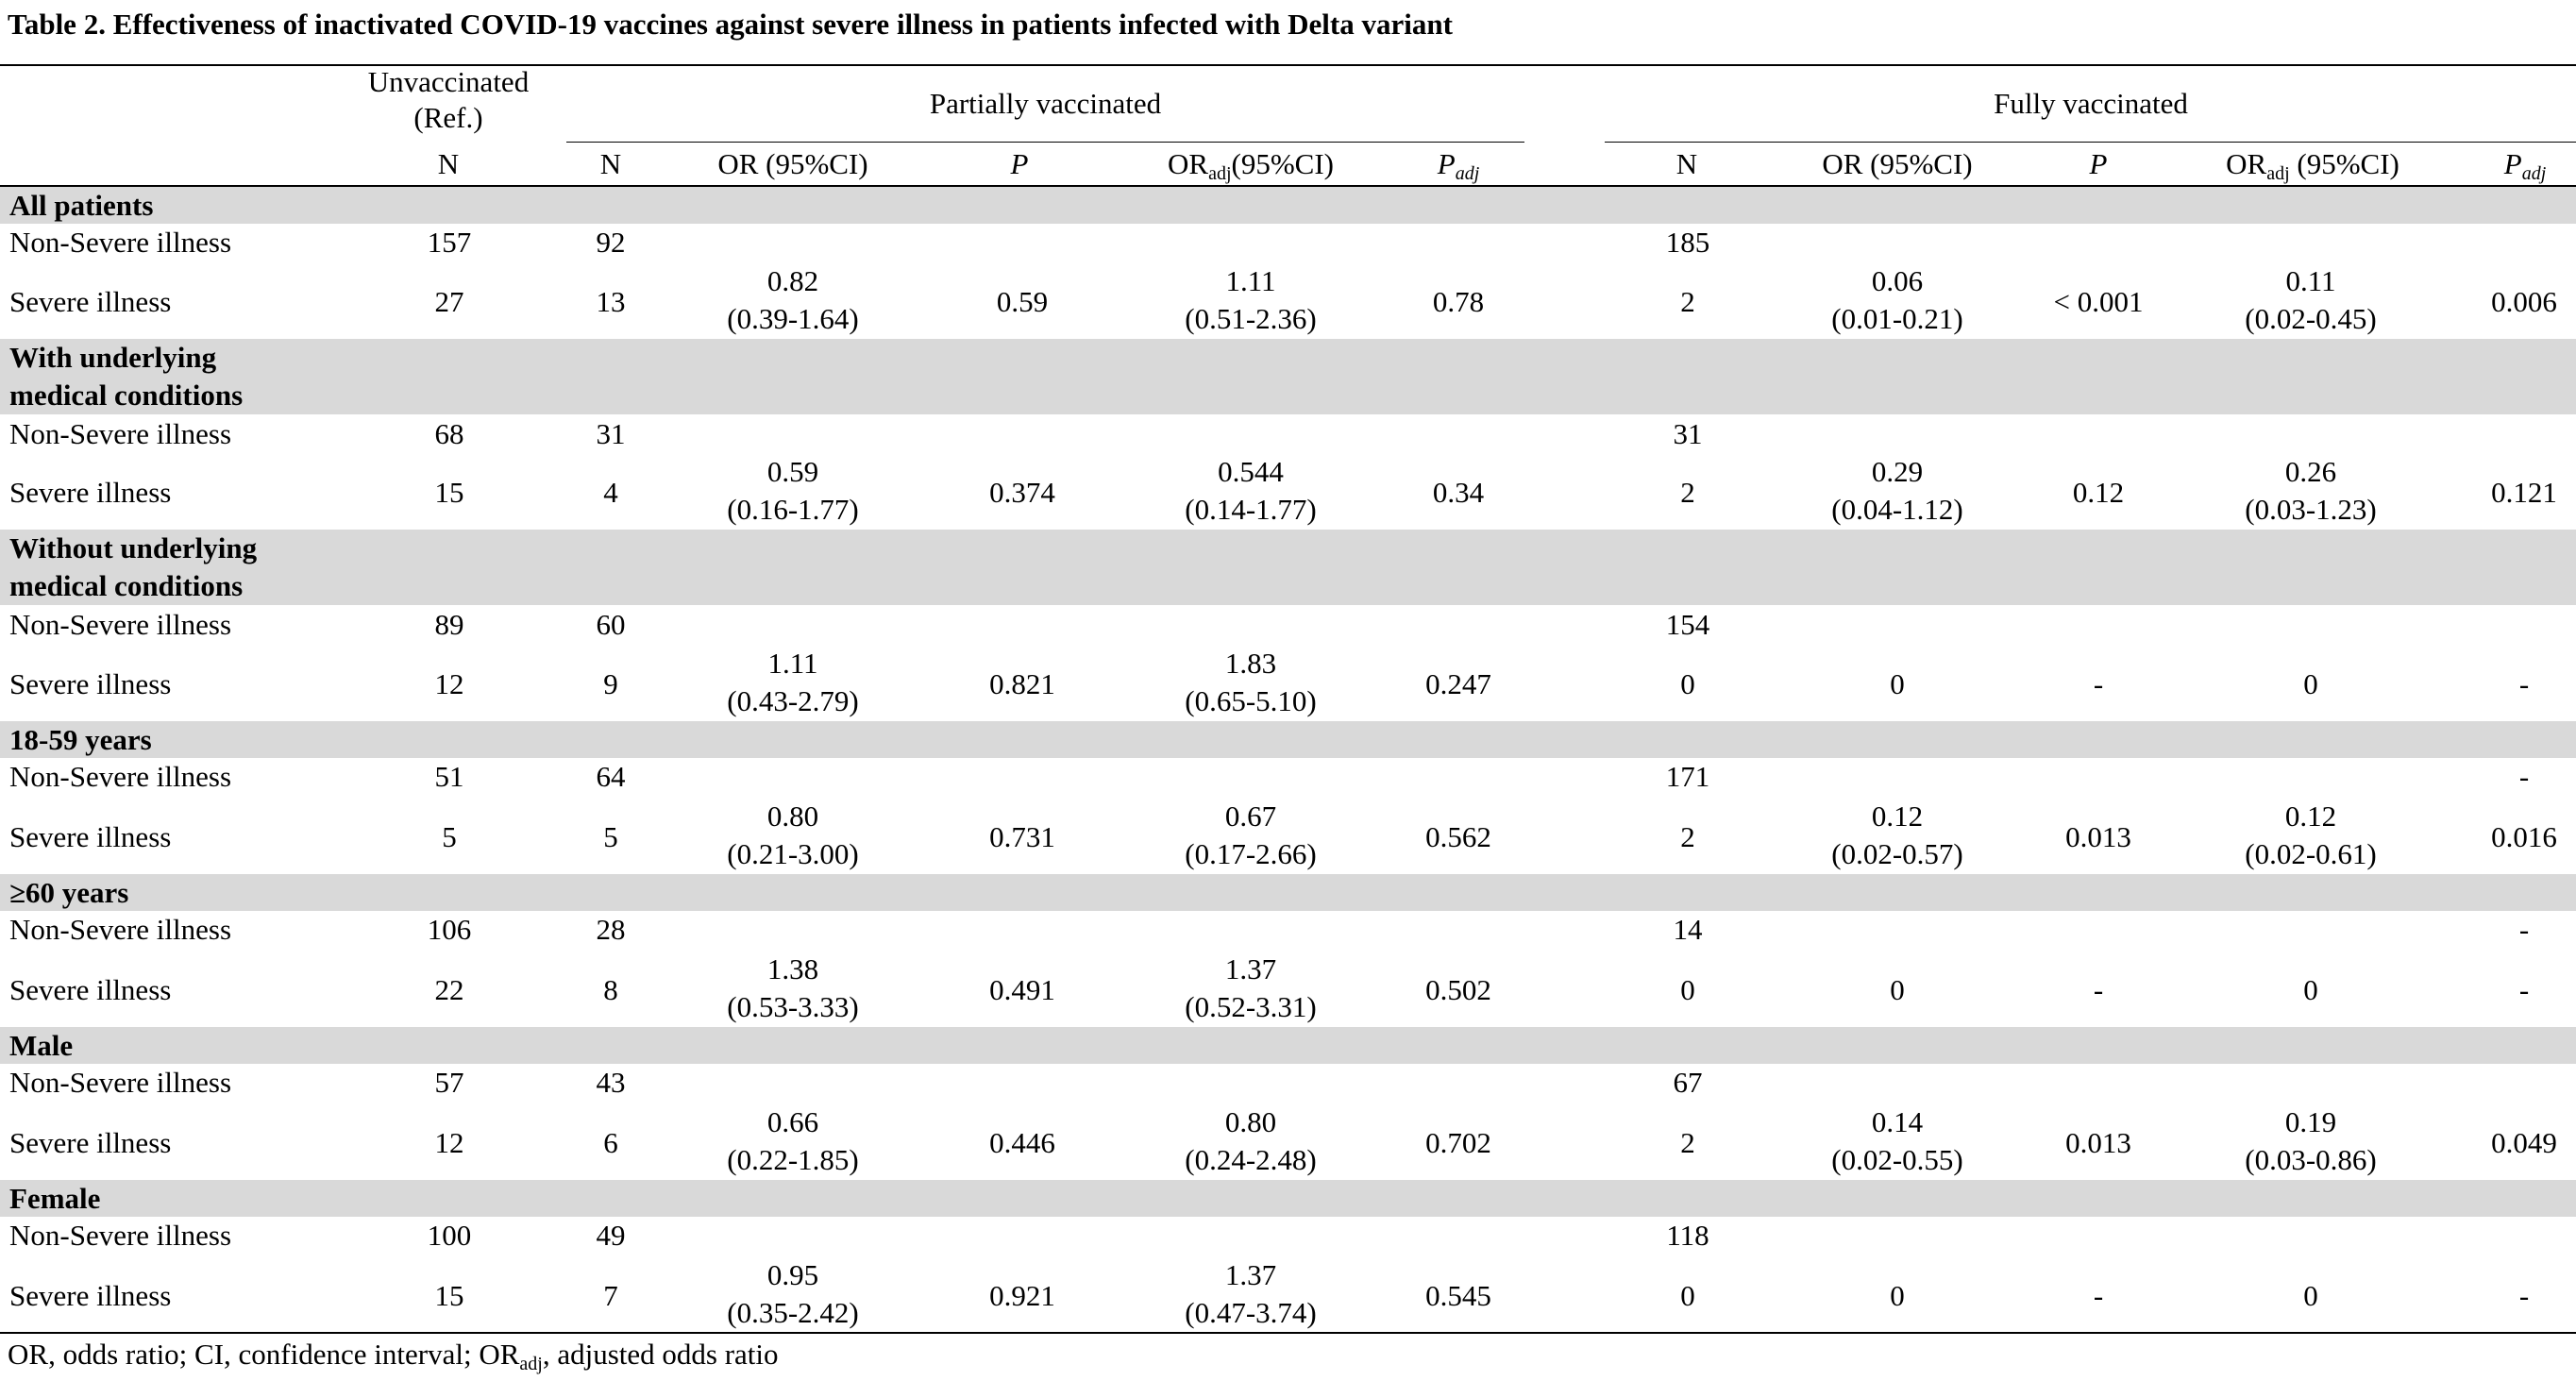  What do you see at coordinates (792, 163) in the screenshot?
I see `header-partial-or: OR (95%CI)` at bounding box center [792, 163].